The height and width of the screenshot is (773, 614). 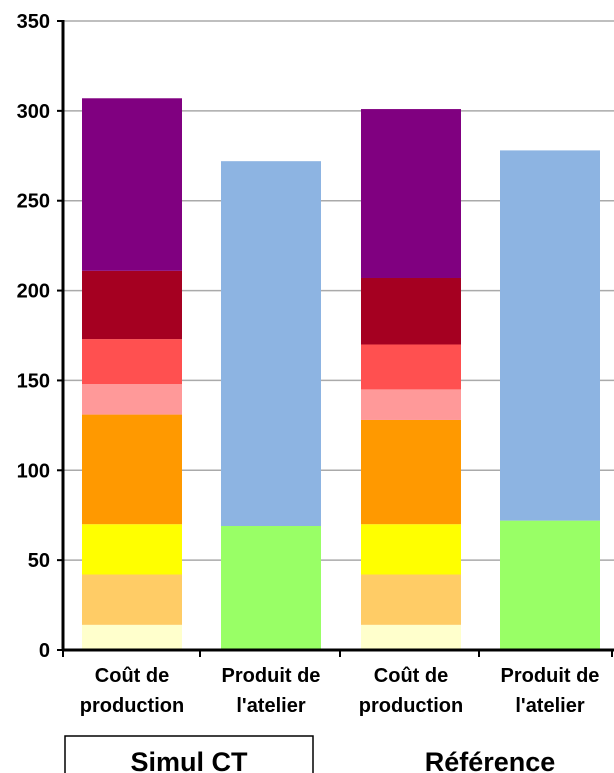 I want to click on y-tick-label: 200, so click(x=33, y=292).